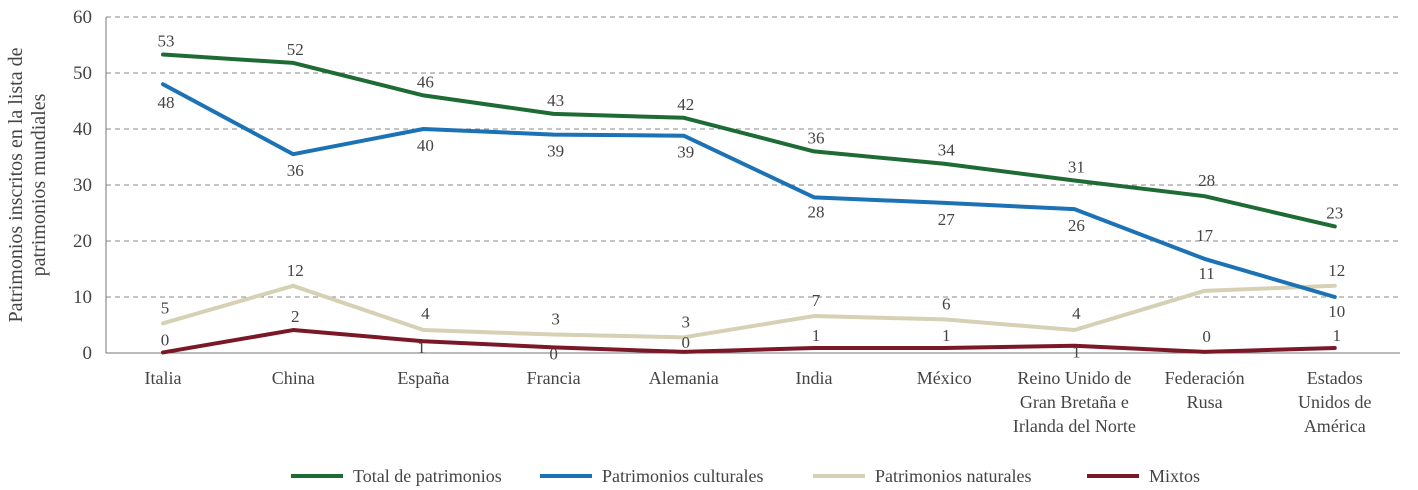 This screenshot has width=1418, height=490. What do you see at coordinates (1076, 352) in the screenshot?
I see `data-label-3-7: 1` at bounding box center [1076, 352].